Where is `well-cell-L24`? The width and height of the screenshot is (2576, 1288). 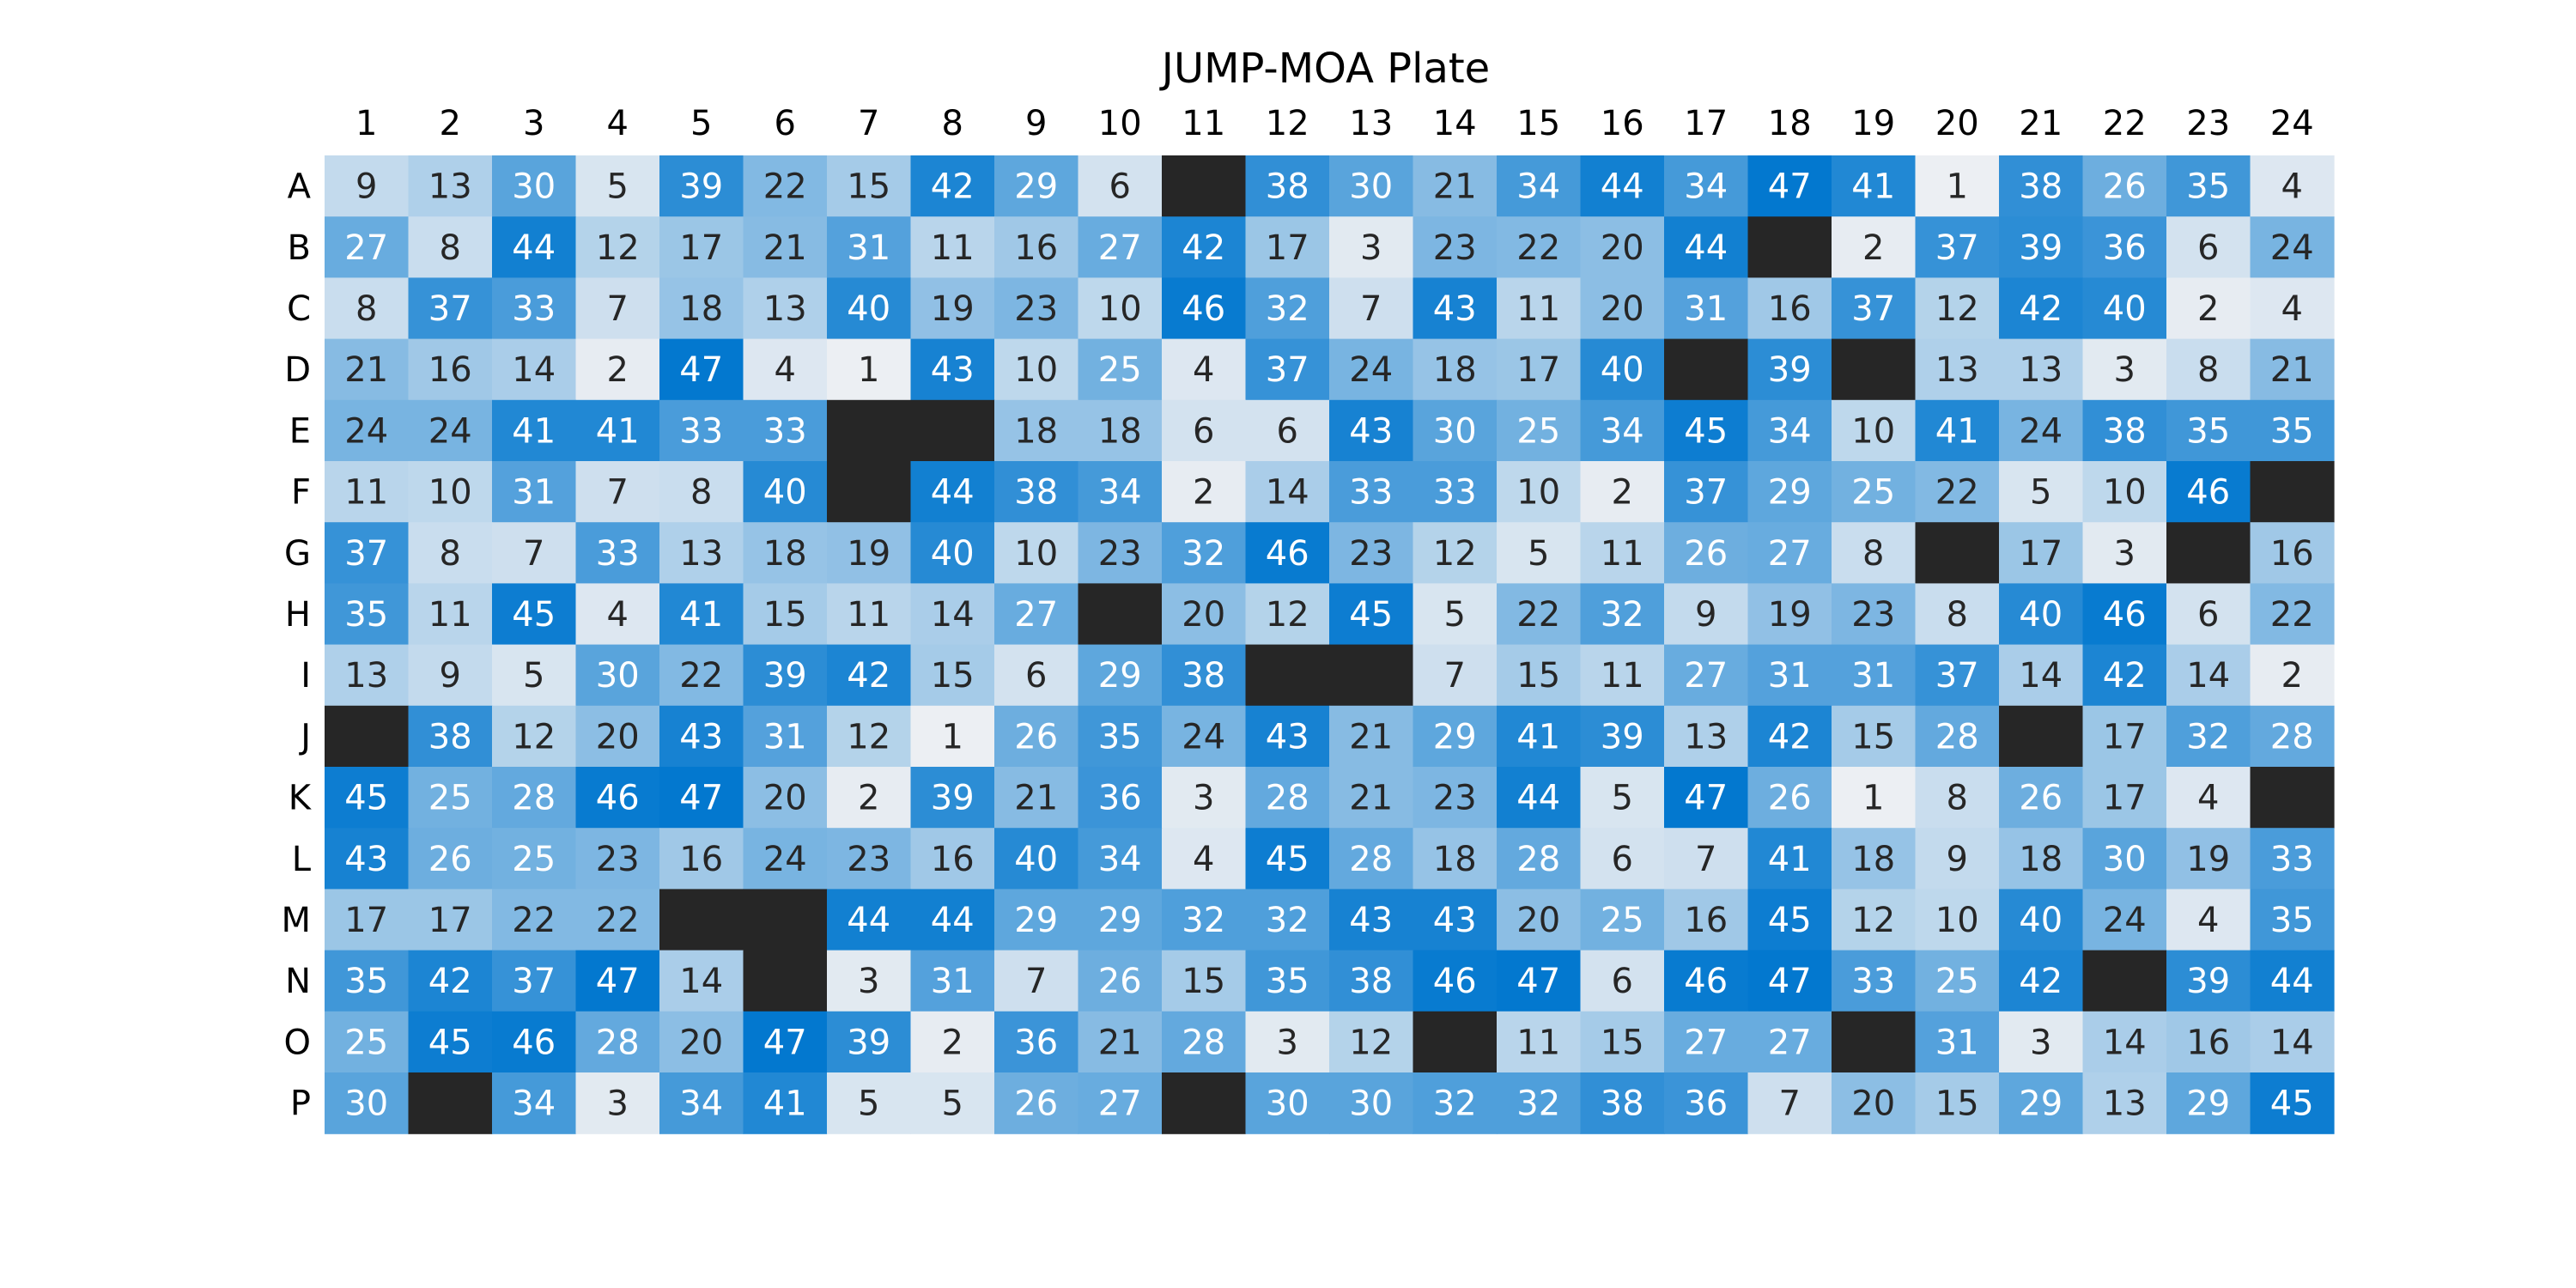 well-cell-L24 is located at coordinates (2292, 859).